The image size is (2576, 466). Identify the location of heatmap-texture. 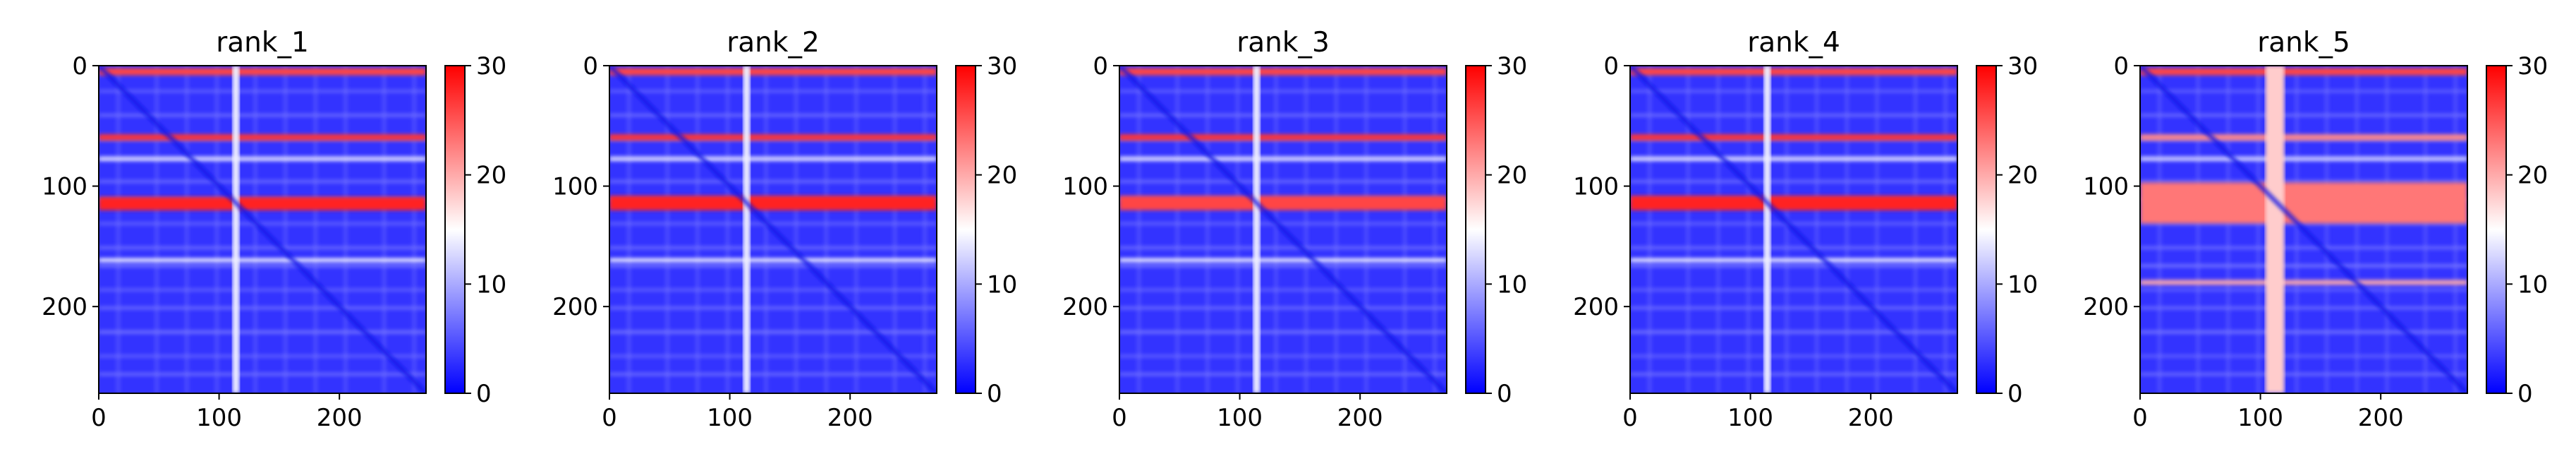
(773, 229).